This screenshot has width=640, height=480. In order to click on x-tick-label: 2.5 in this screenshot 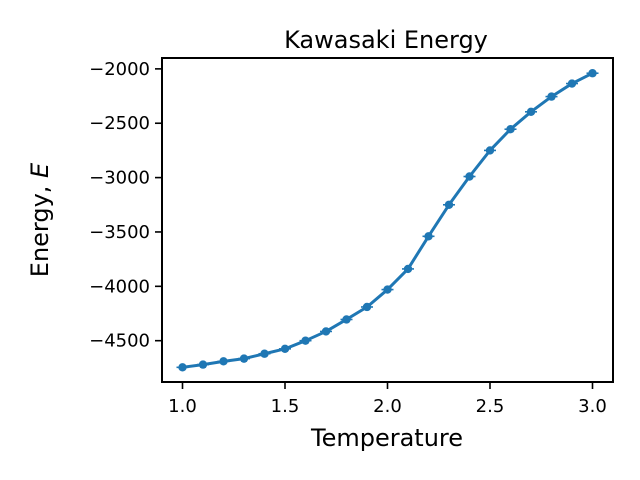, I will do `click(490, 406)`.